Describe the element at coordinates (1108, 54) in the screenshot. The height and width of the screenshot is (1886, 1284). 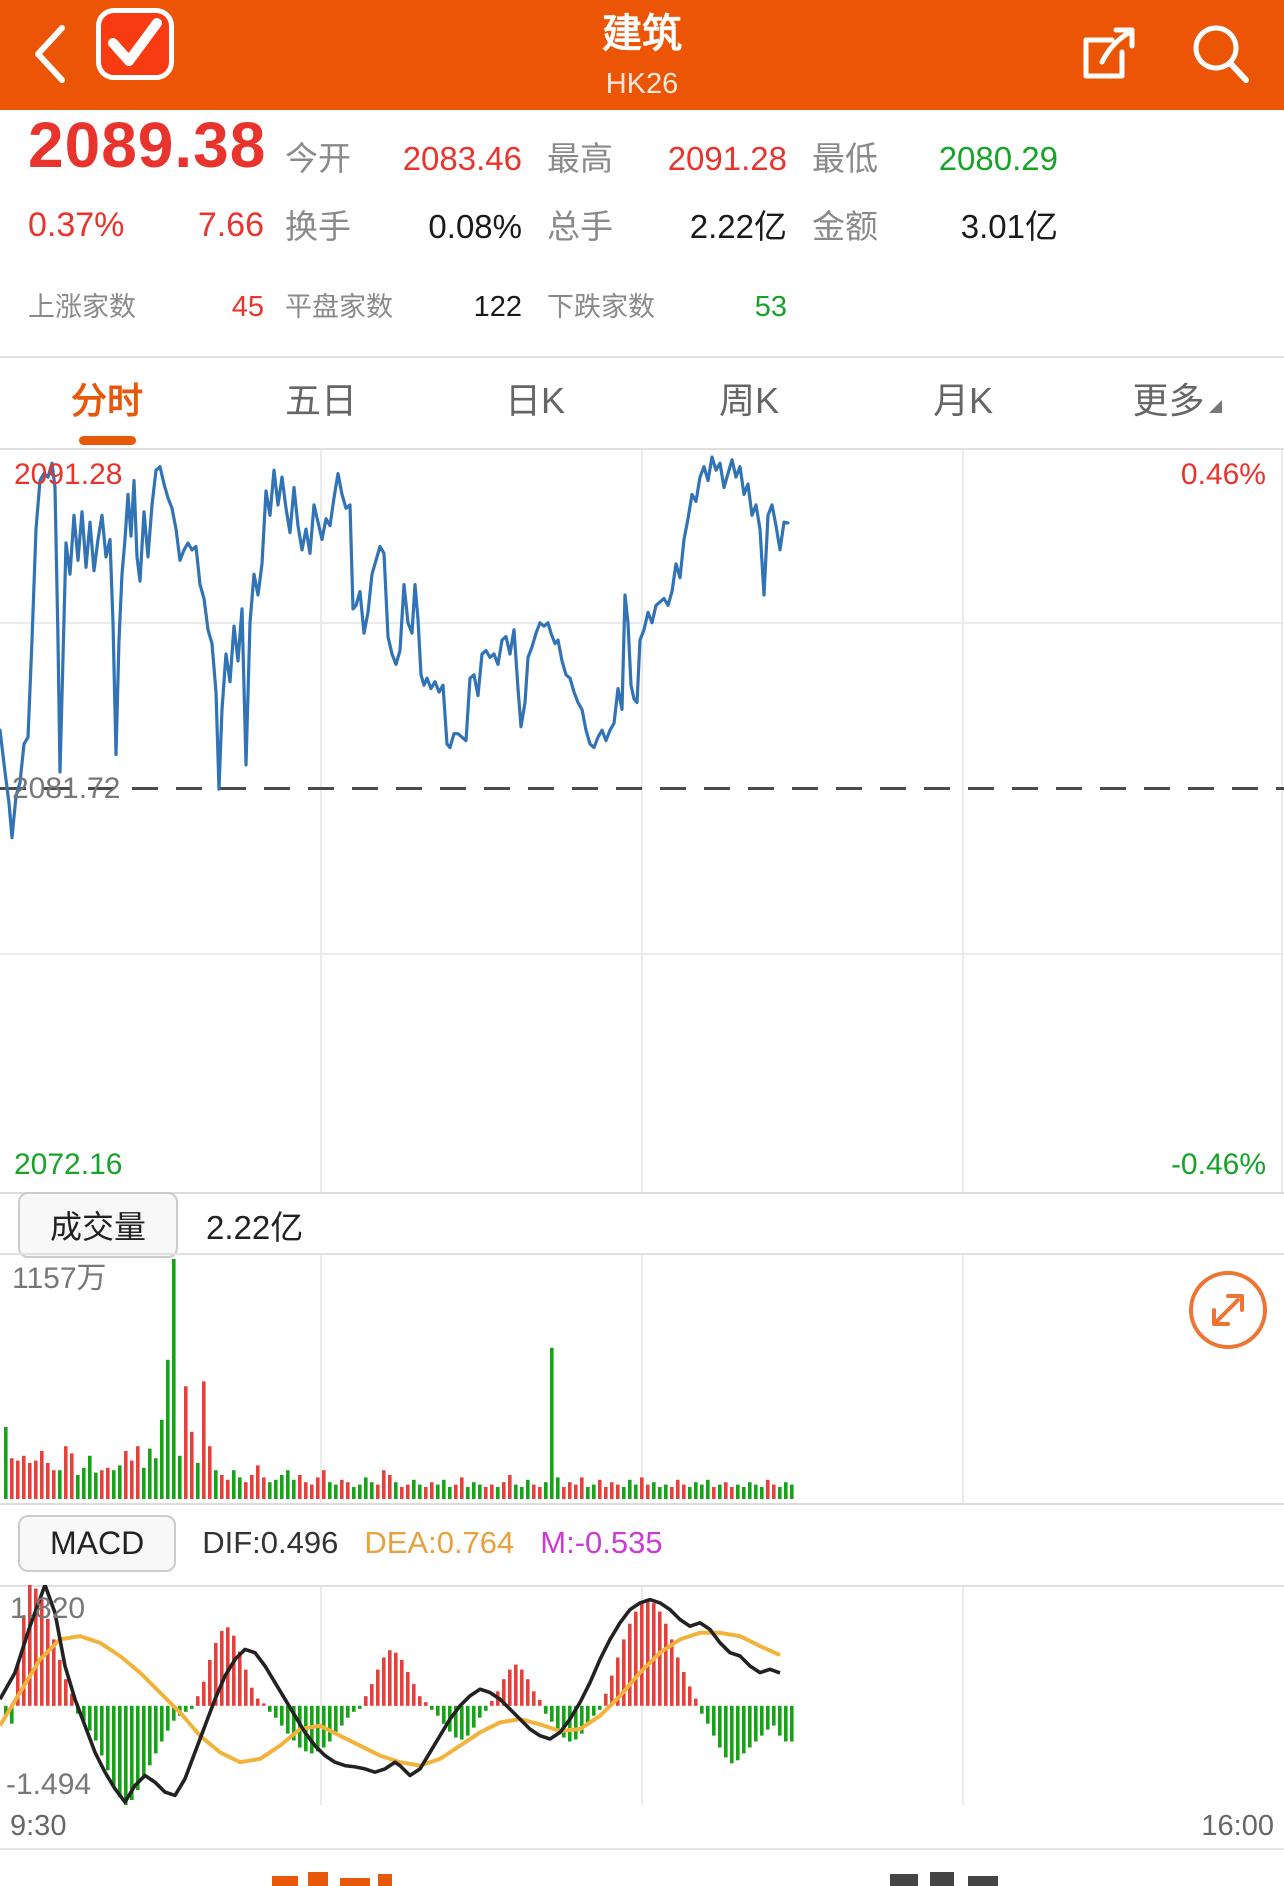
I see `share-icon` at that location.